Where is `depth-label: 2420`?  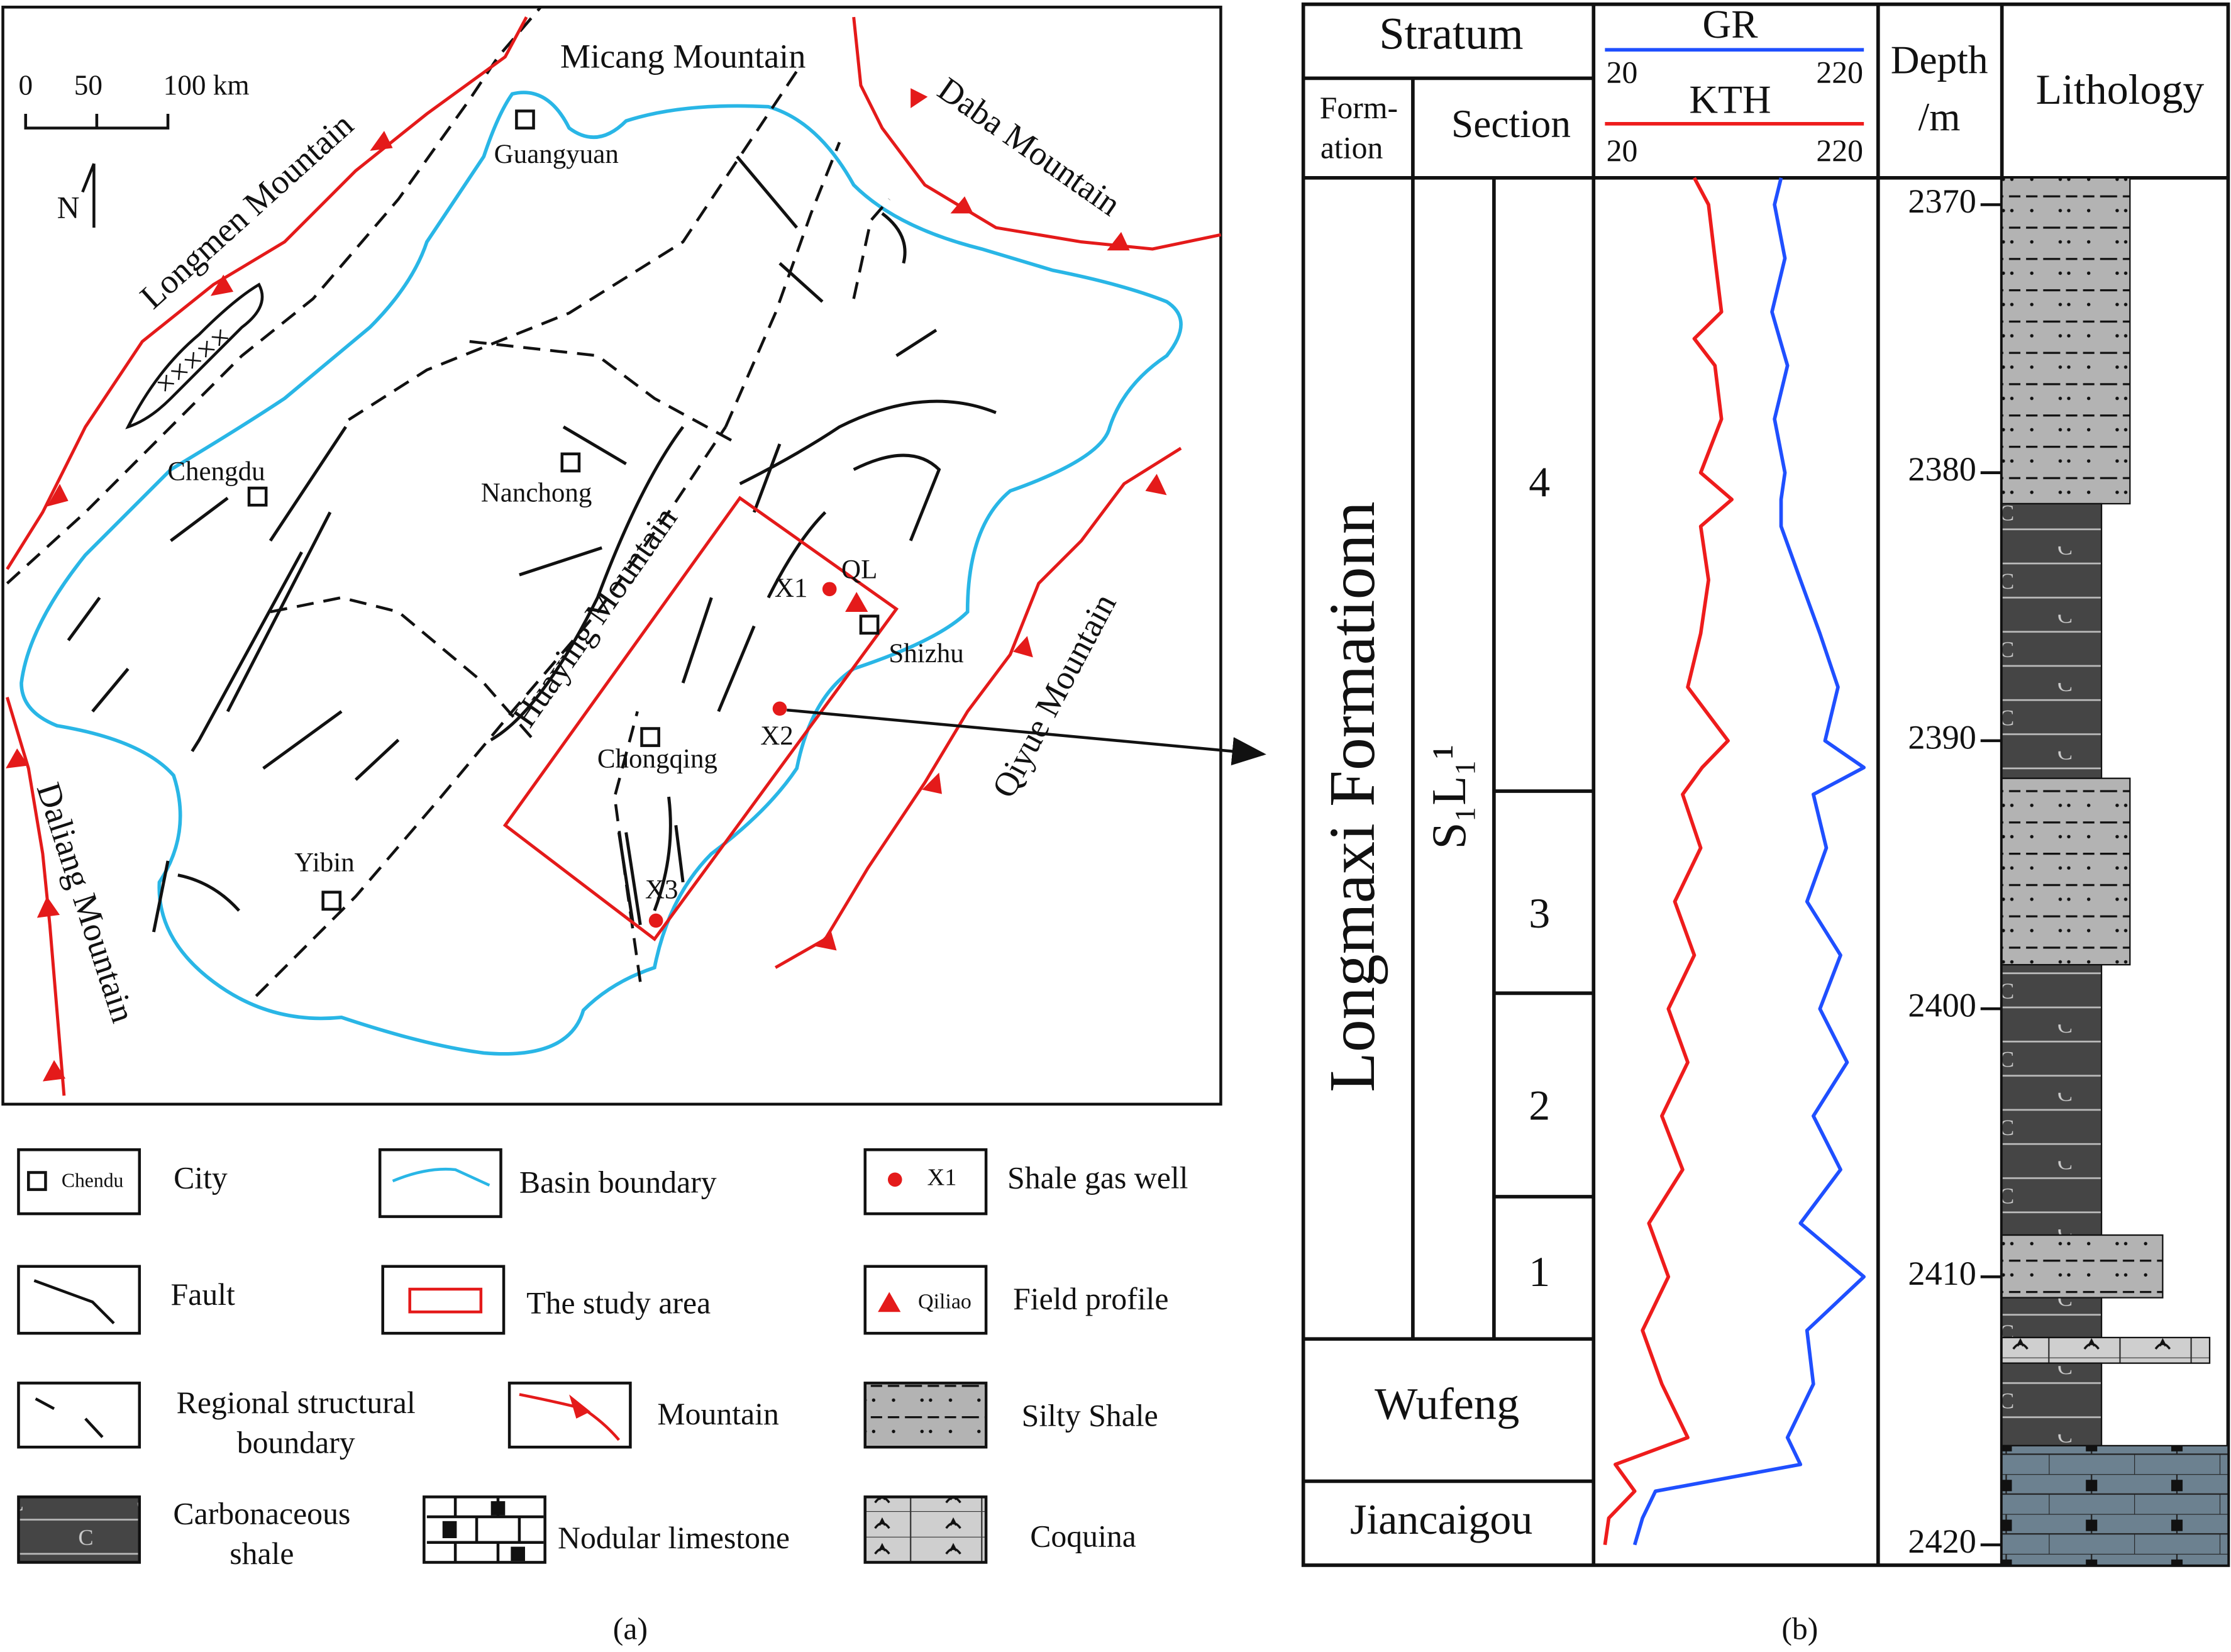 depth-label: 2420 is located at coordinates (1942, 1541).